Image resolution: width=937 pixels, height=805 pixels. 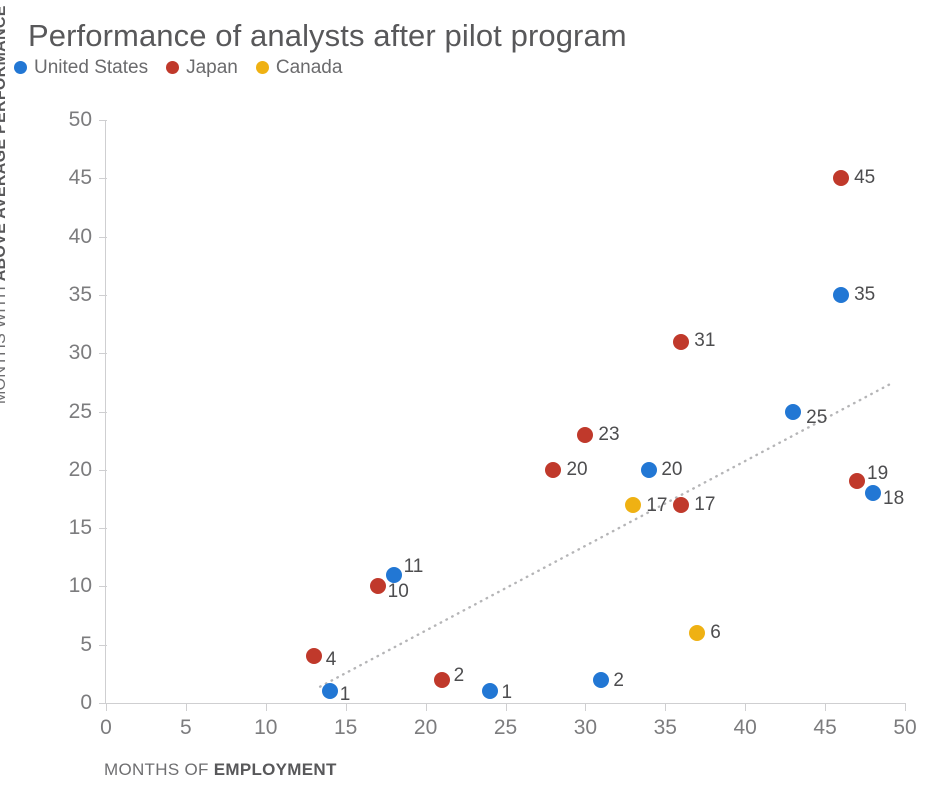 What do you see at coordinates (106, 727) in the screenshot?
I see `x-tick-label: 0` at bounding box center [106, 727].